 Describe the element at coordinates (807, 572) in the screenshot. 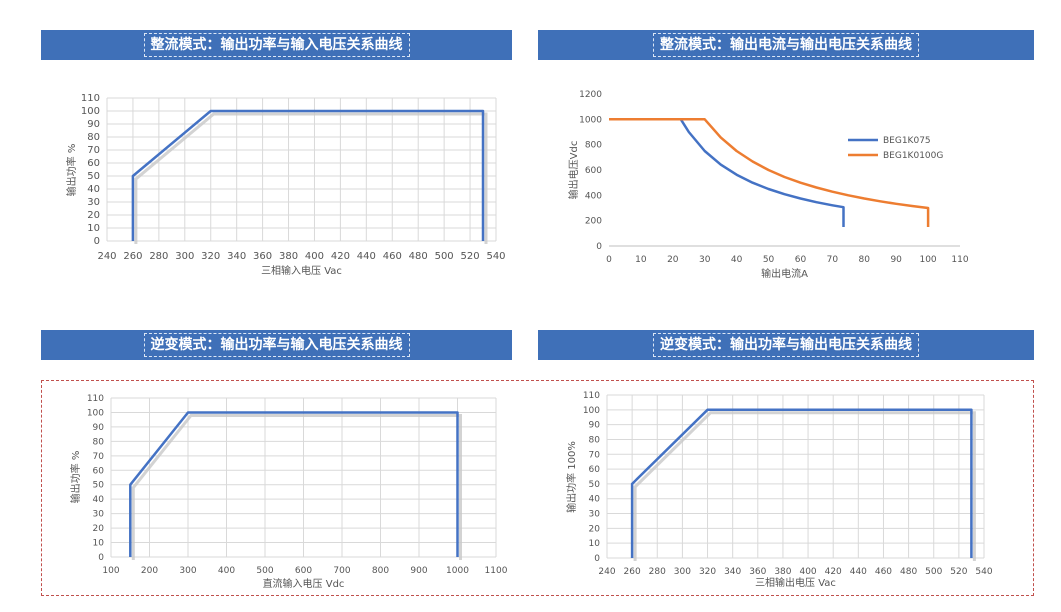

I see `chart4-x-tick-label: 400` at that location.